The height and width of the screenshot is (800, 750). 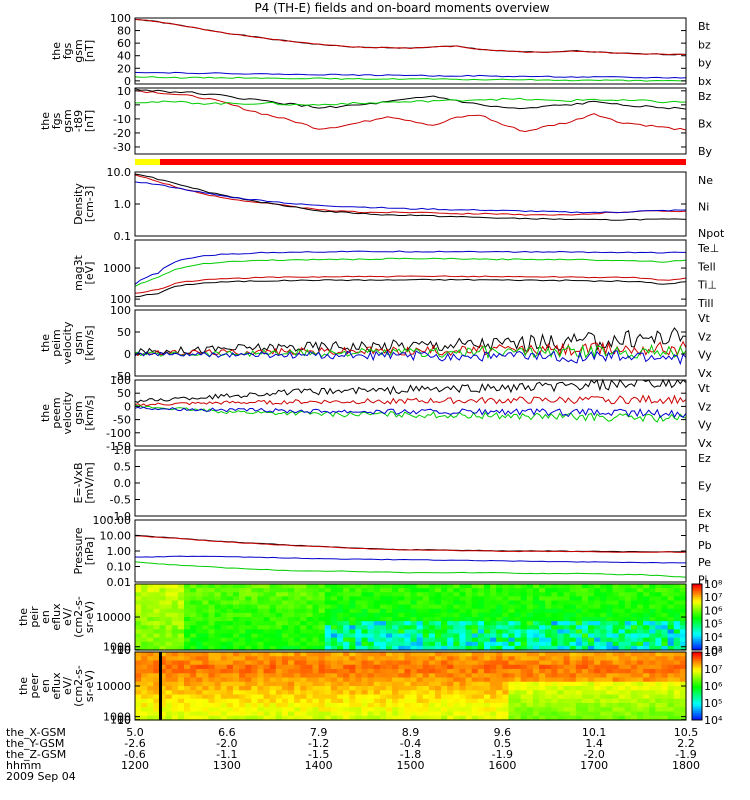 What do you see at coordinates (697, 708) in the screenshot?
I see `colorbar-segment` at bounding box center [697, 708].